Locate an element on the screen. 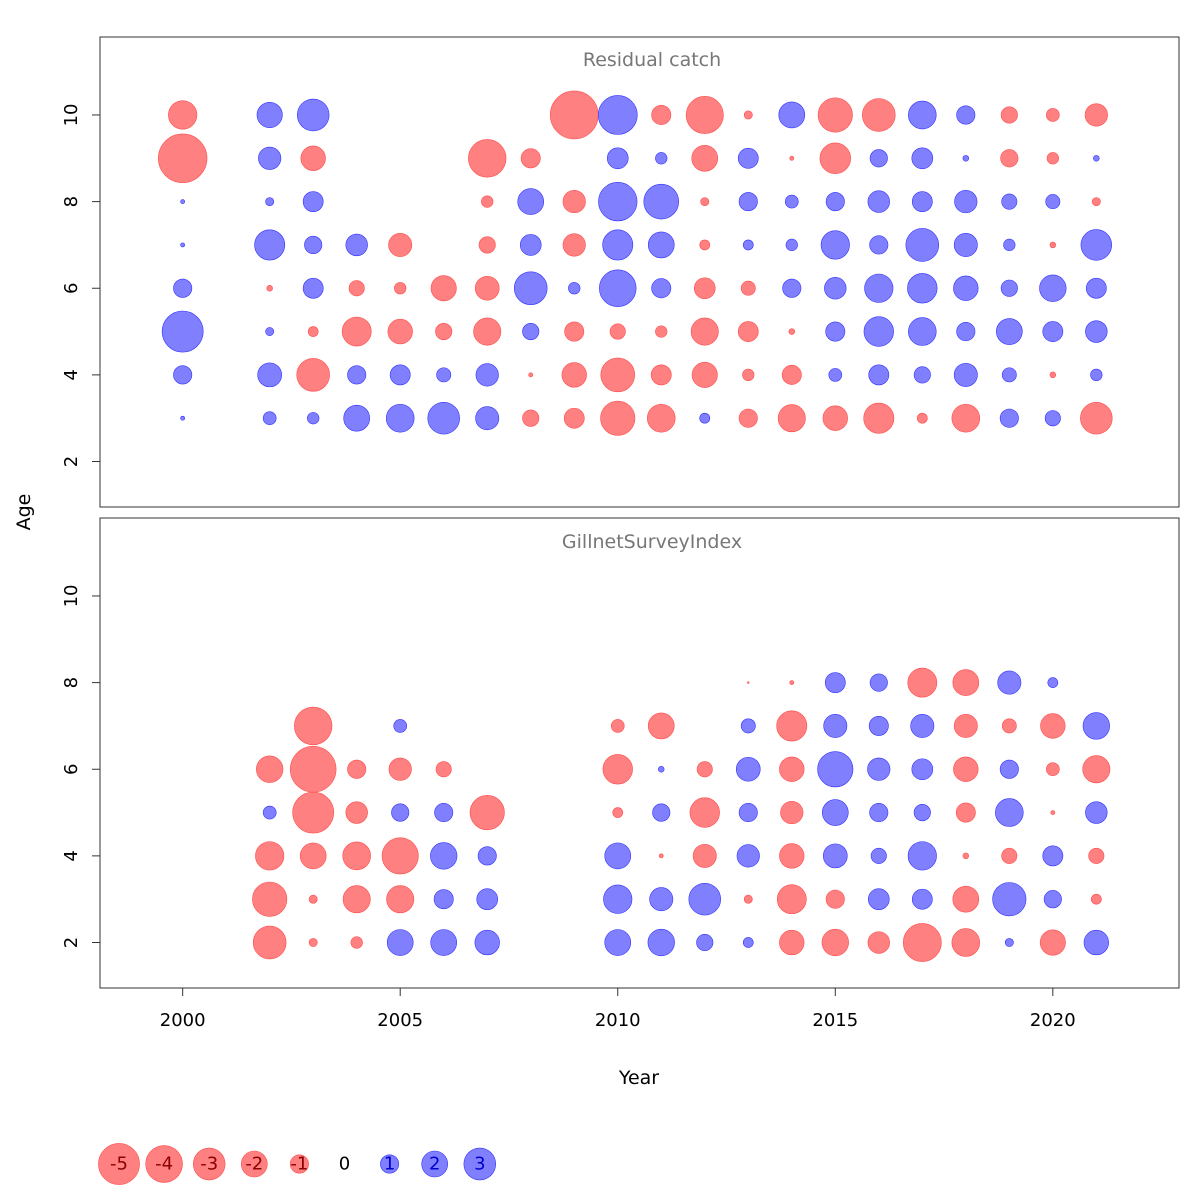 The height and width of the screenshot is (1200, 1200). legend-label: -5 is located at coordinates (119, 1164).